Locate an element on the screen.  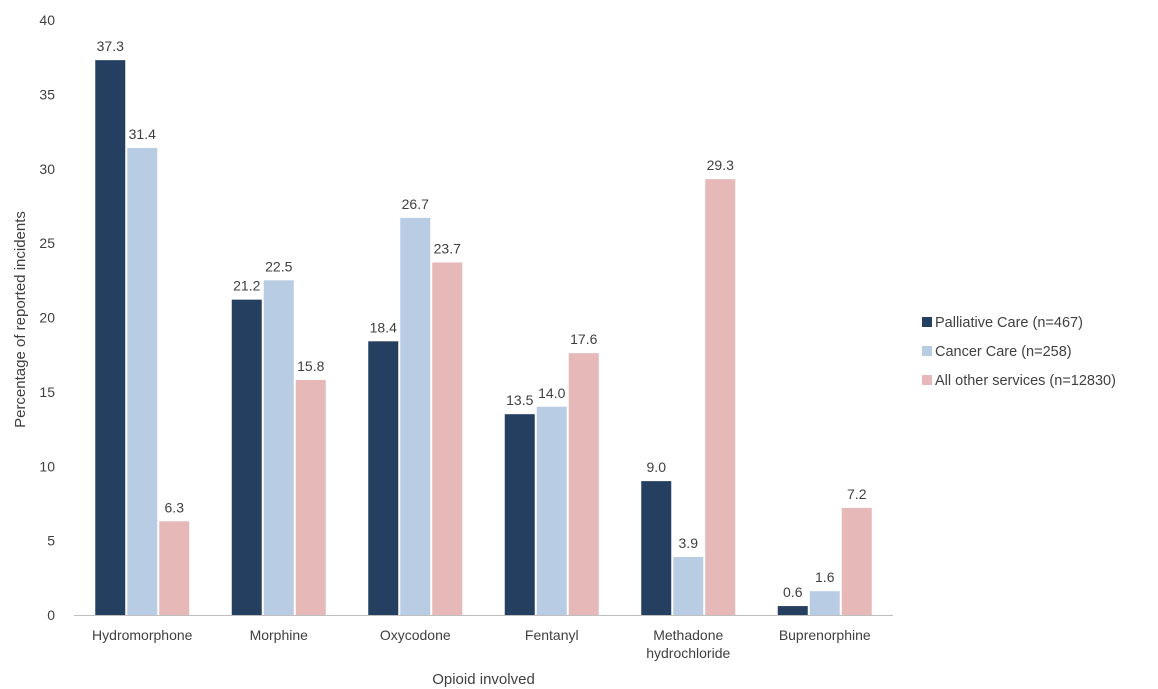
y-axis-title: Percentage of reported incidents is located at coordinates (20, 319).